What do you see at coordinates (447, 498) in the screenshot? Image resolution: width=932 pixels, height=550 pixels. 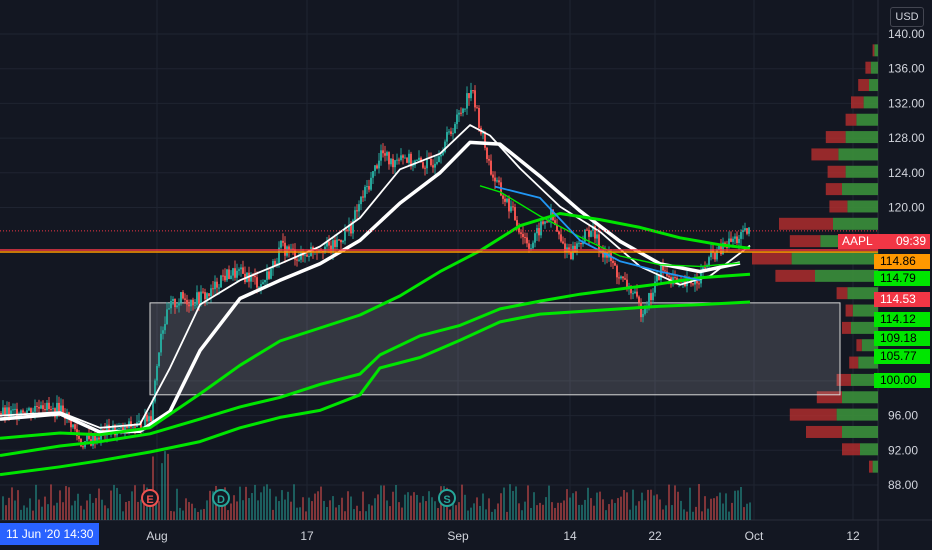 I see `event-marker-s: S` at bounding box center [447, 498].